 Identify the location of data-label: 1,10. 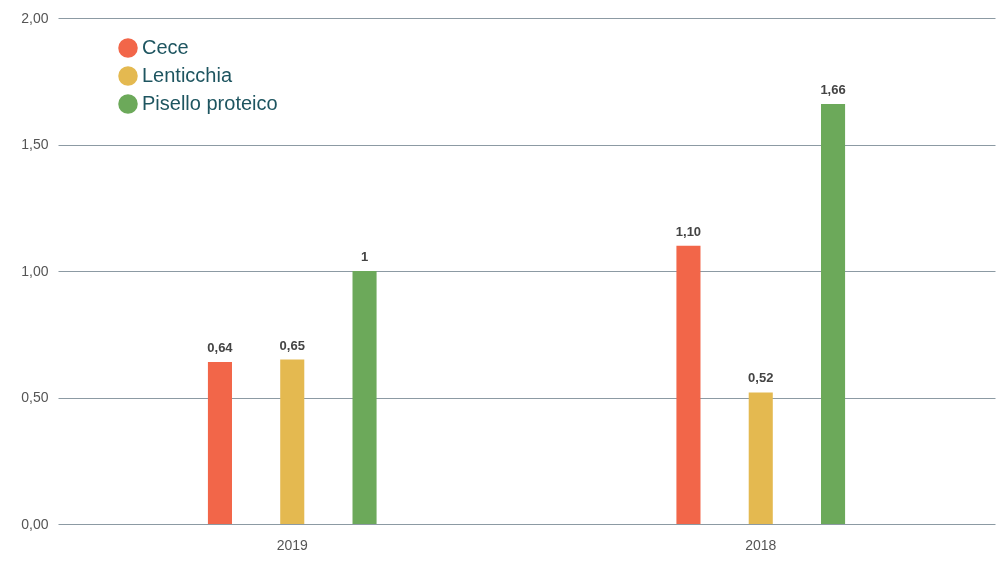
(688, 231).